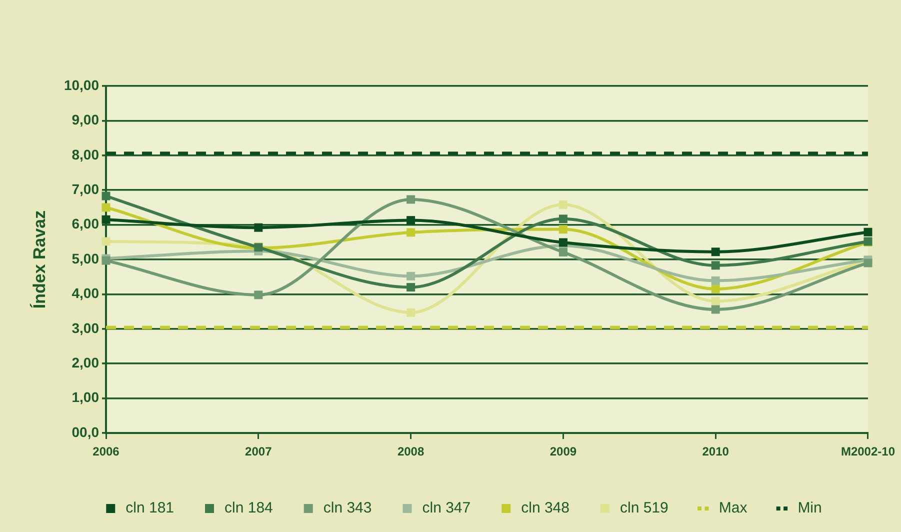 Image resolution: width=901 pixels, height=532 pixels. What do you see at coordinates (86, 362) in the screenshot?
I see `y-tick-label: 2,00` at bounding box center [86, 362].